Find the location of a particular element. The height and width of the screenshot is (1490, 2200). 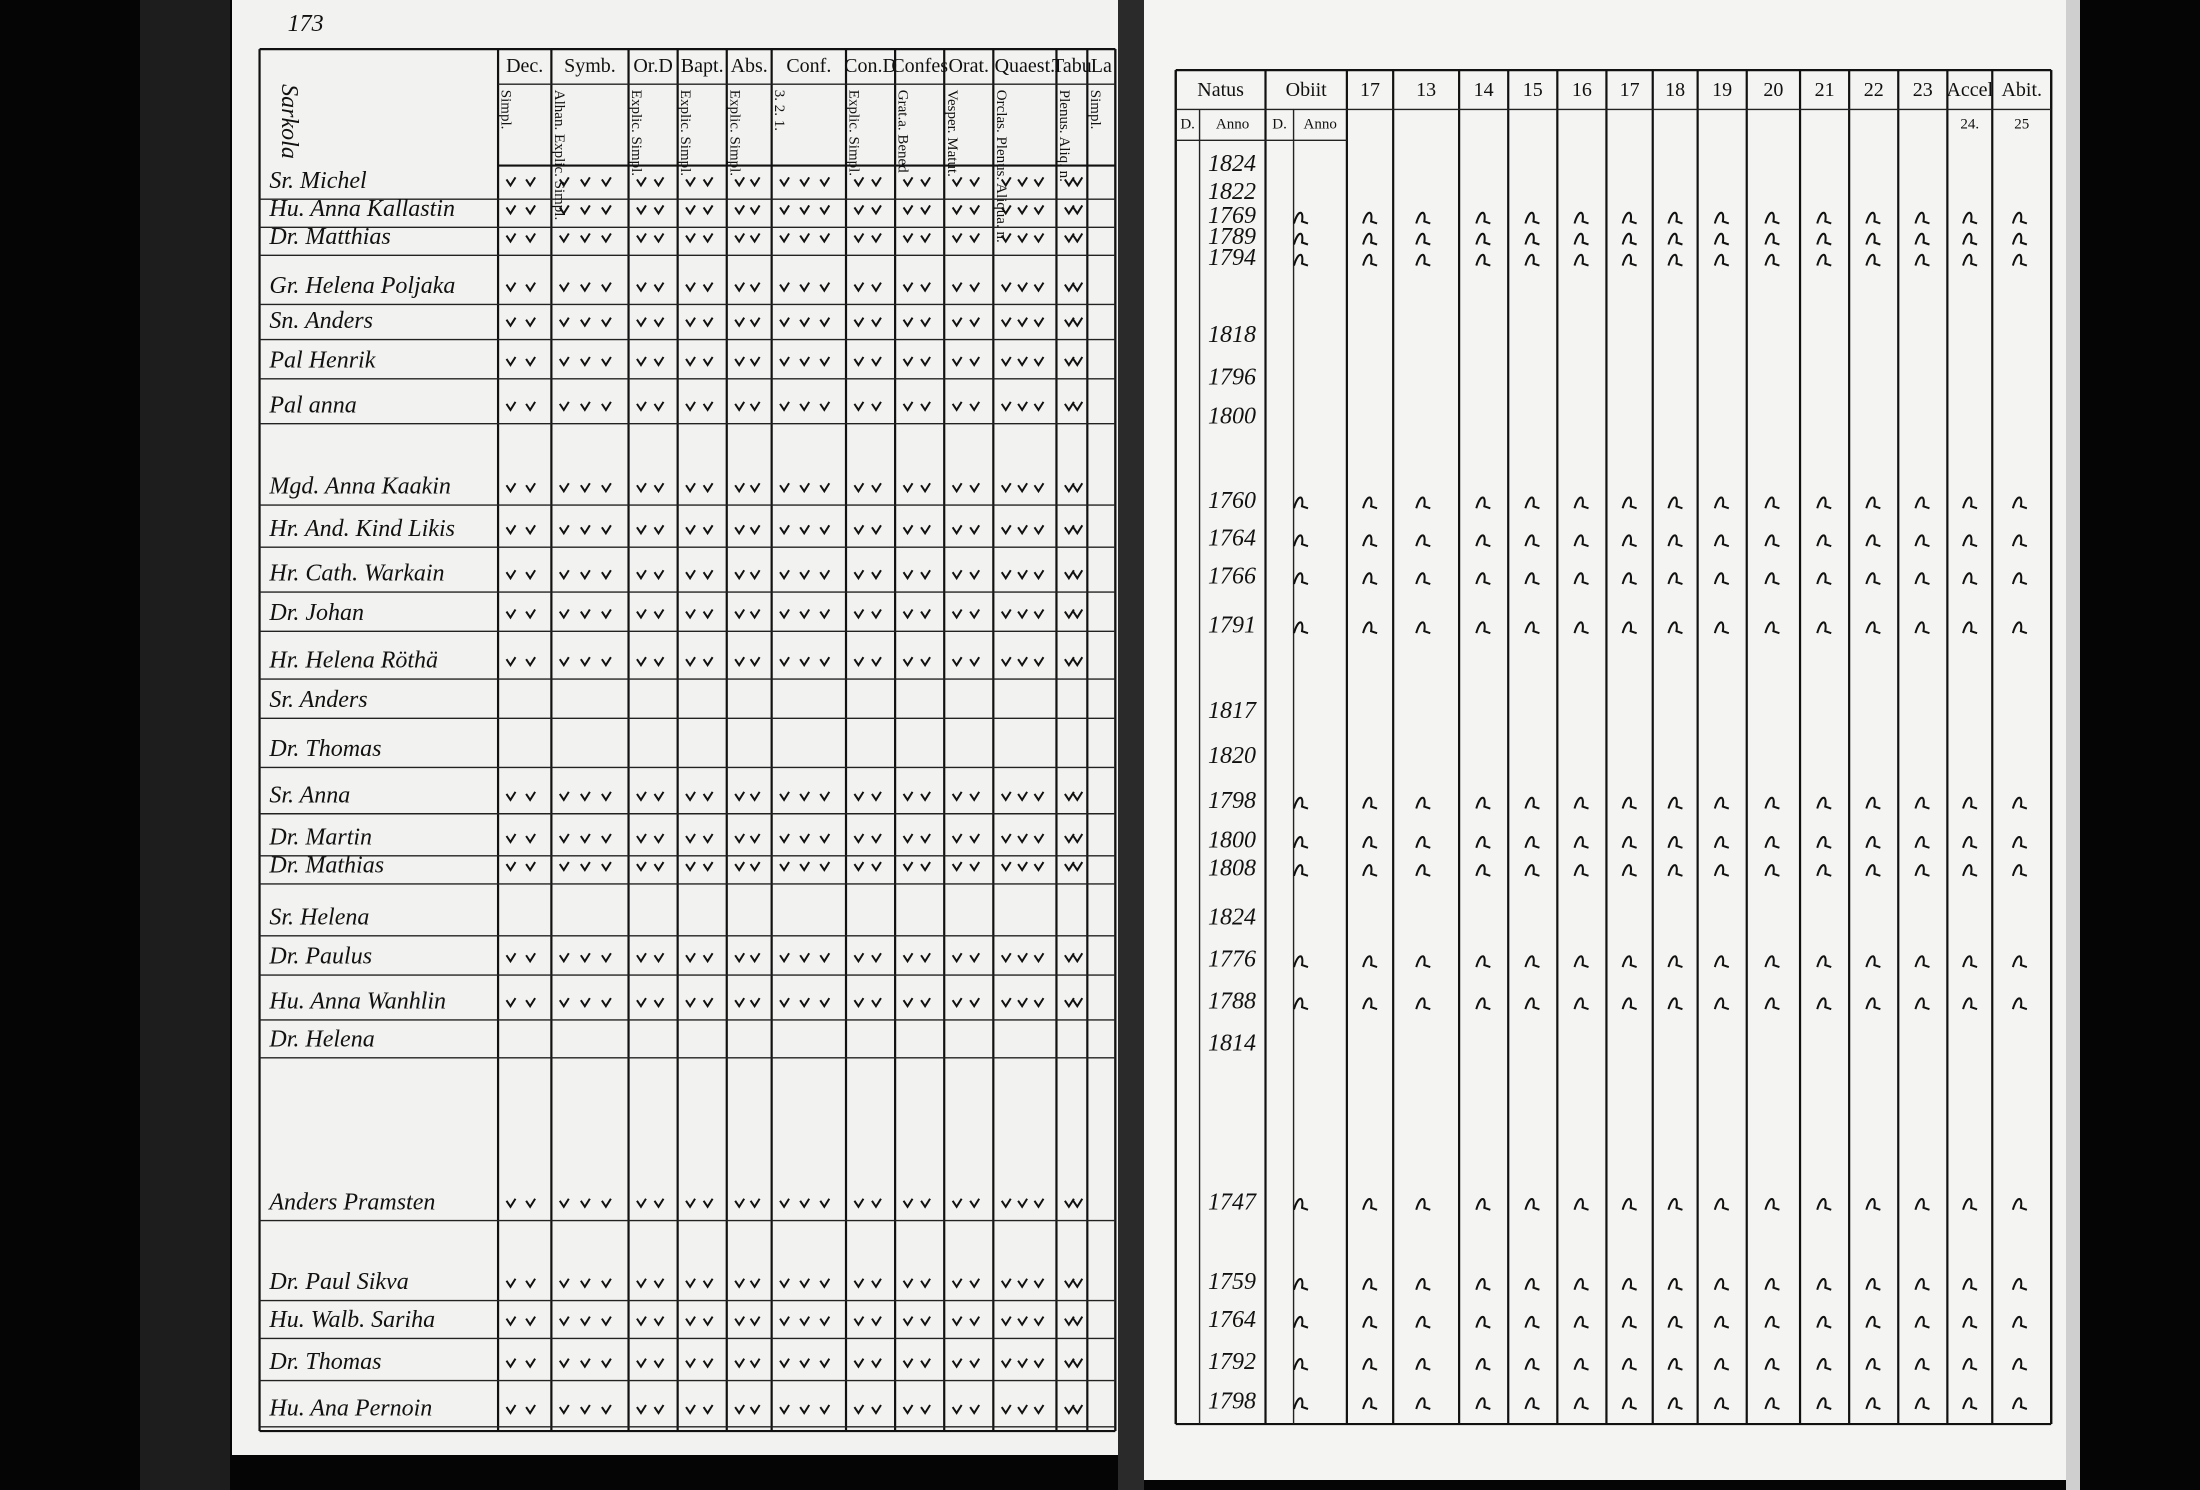

column-header: 15 is located at coordinates (1533, 90).